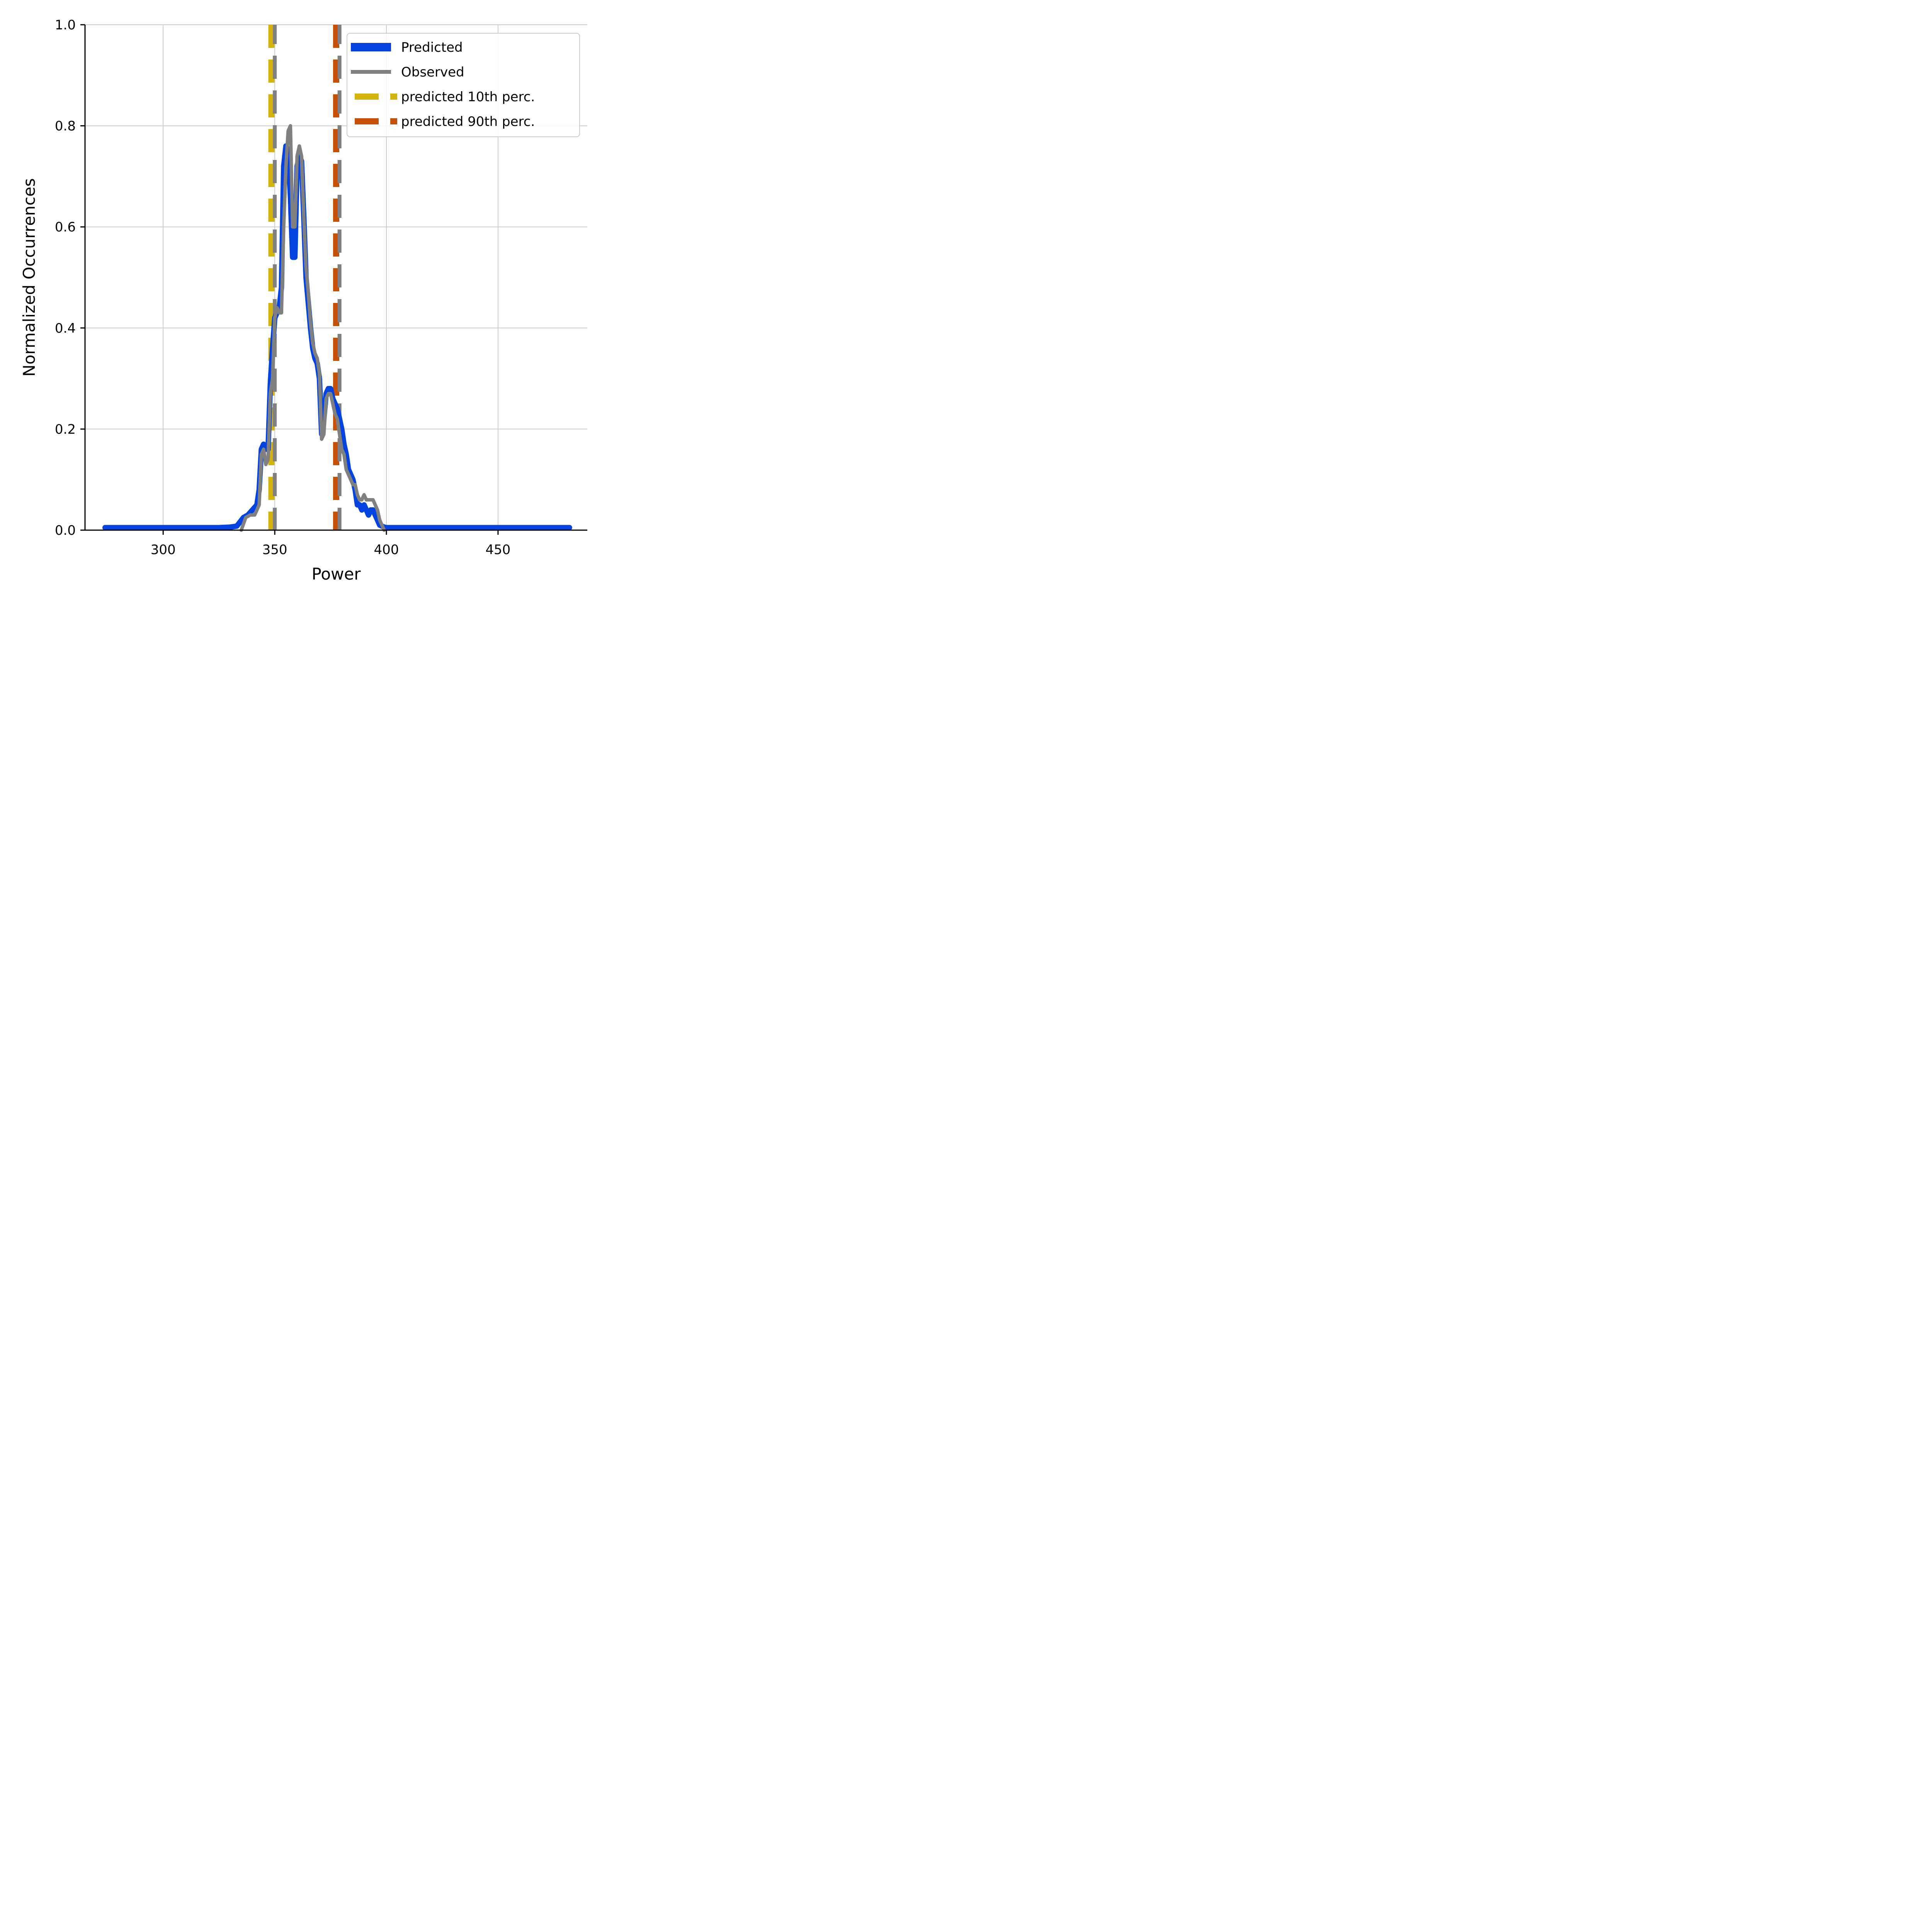  I want to click on legend-label: predicted 90th perc., so click(468, 121).